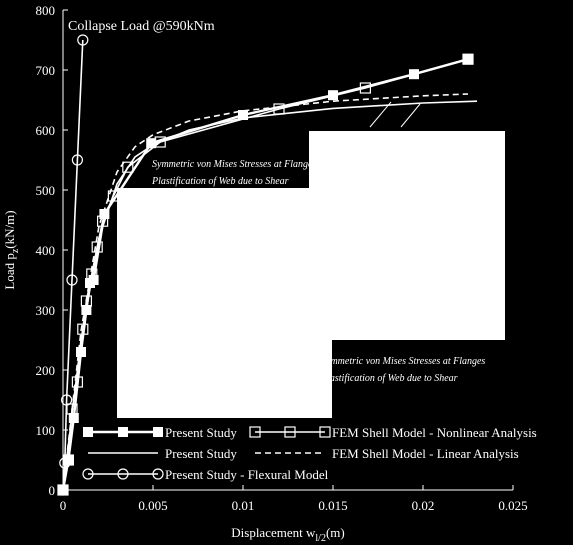 This screenshot has height=545, width=573. Describe the element at coordinates (423, 505) in the screenshot. I see `x-tick-label: 0.02` at that location.